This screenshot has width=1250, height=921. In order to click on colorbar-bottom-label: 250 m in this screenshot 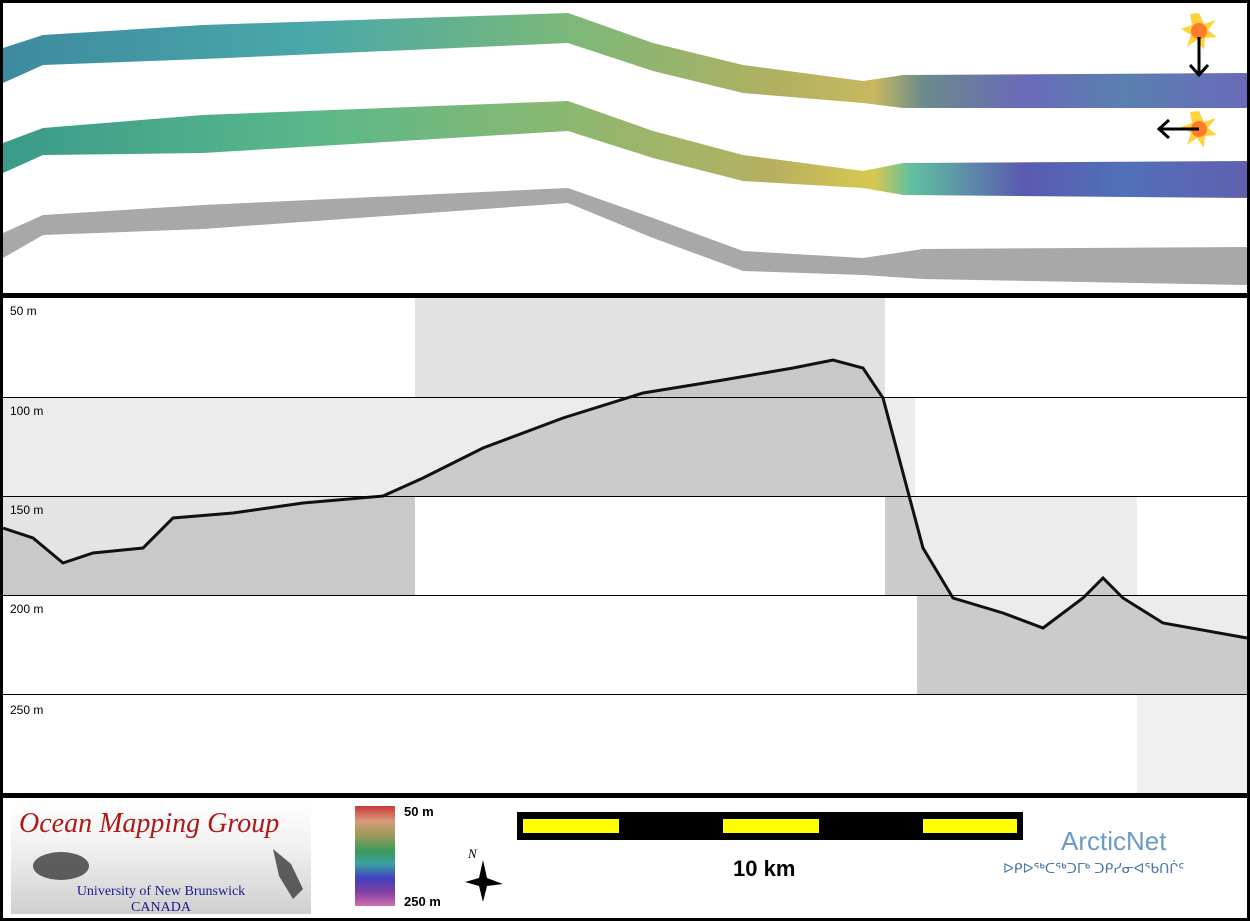, I will do `click(422, 901)`.